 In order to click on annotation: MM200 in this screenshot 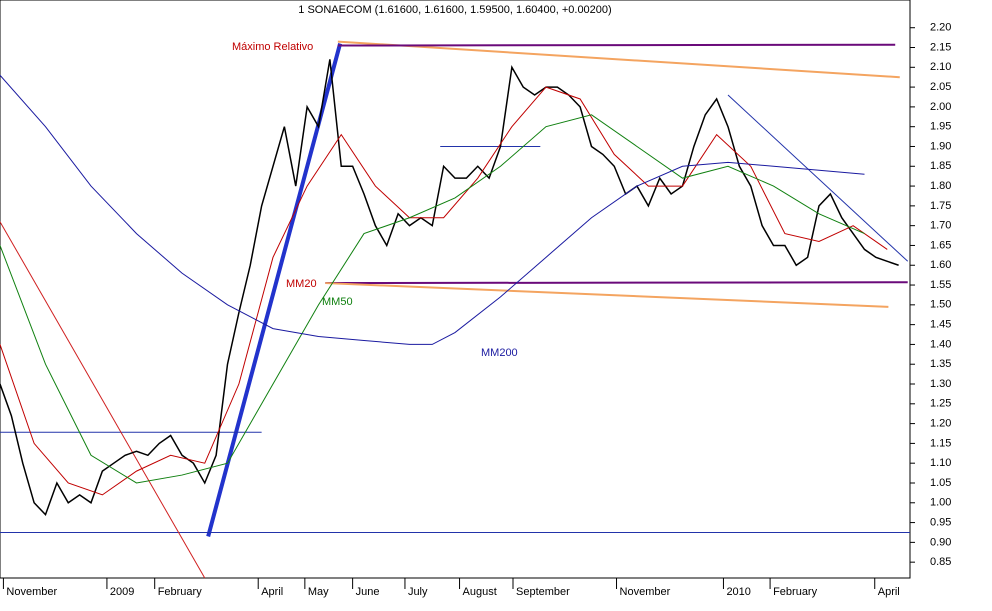, I will do `click(499, 353)`.